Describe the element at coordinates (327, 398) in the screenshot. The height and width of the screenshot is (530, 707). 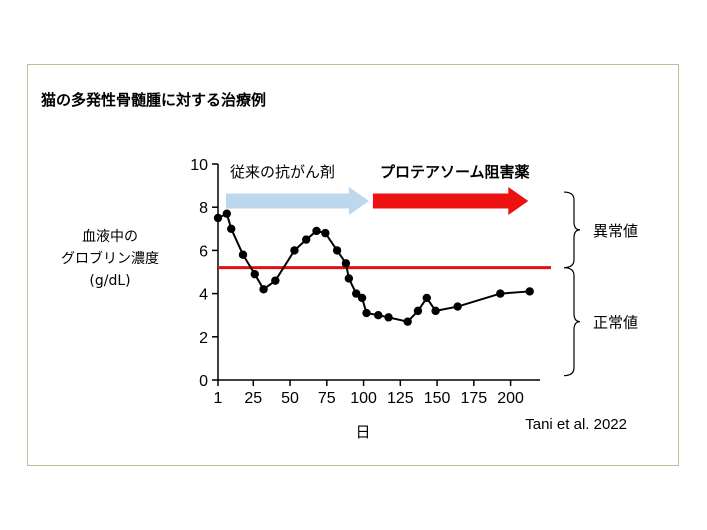
I see `x-tick-label: 75` at that location.